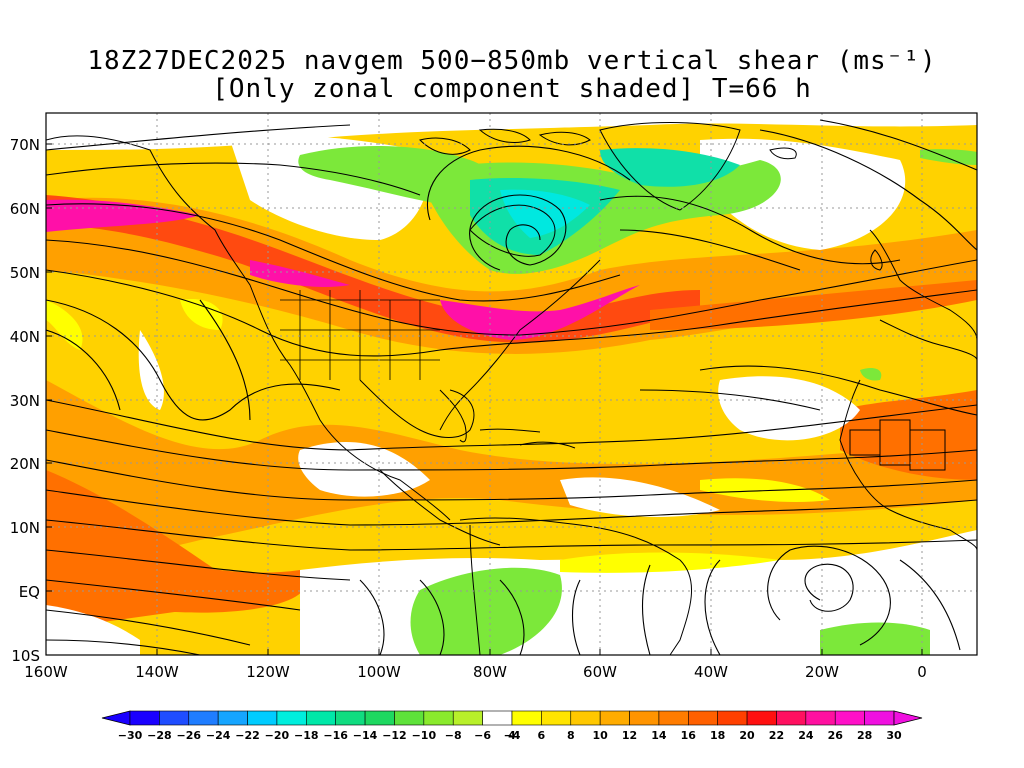  I want to click on lat-label: EQ, so click(29, 592).